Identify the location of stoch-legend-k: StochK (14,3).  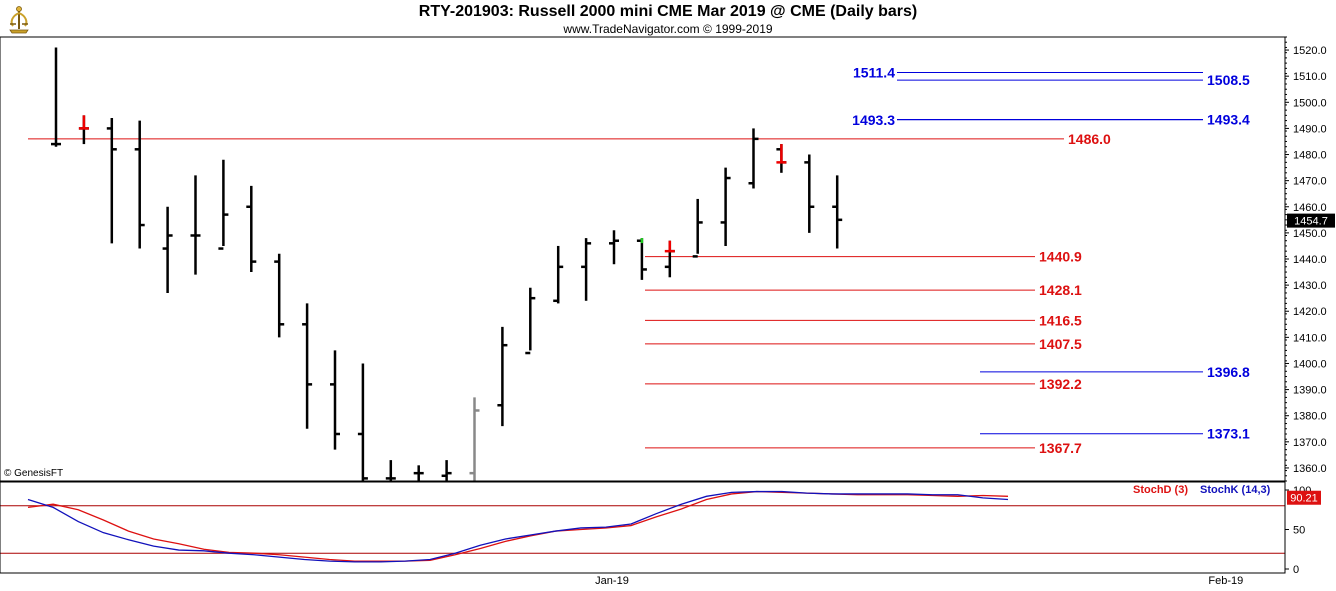
(1235, 490).